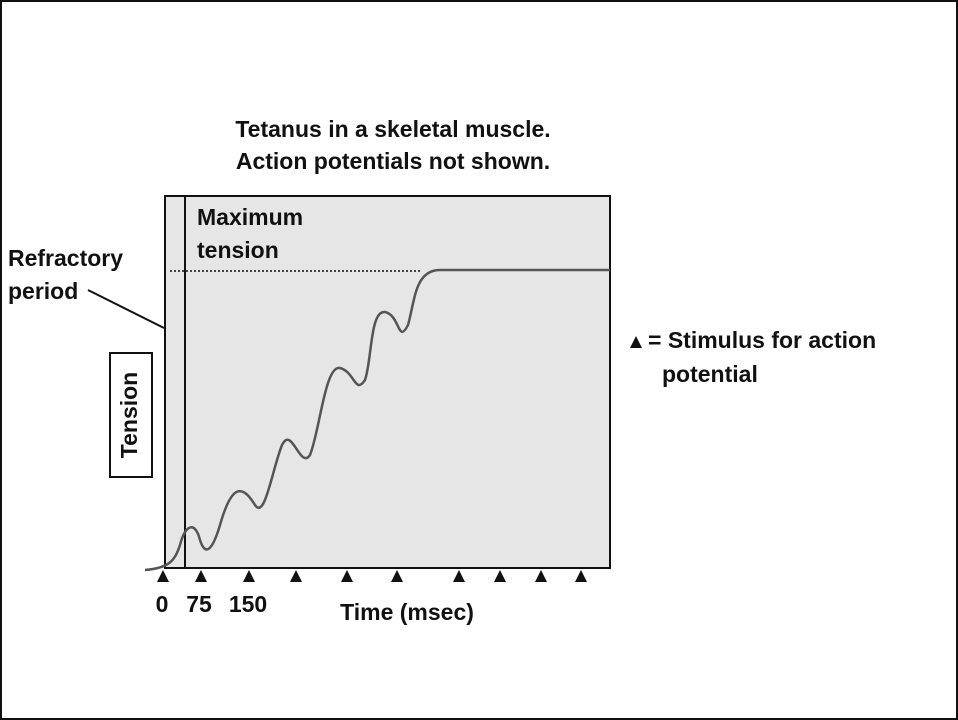 Image resolution: width=958 pixels, height=720 pixels. I want to click on x-axis-label: Time (msec), so click(407, 612).